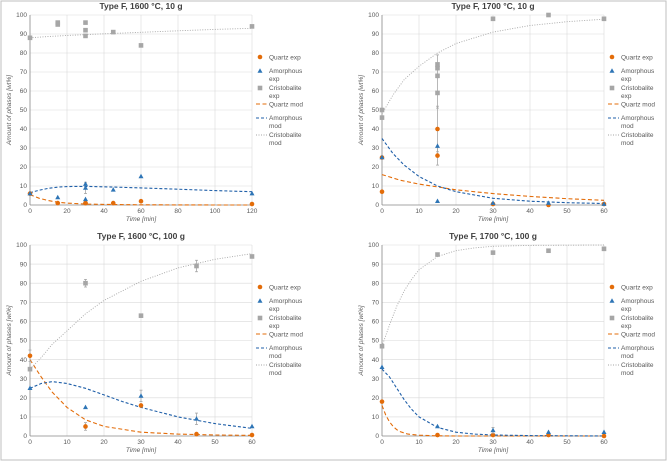 The image size is (667, 461). What do you see at coordinates (382, 442) in the screenshot?
I see `x-tick-label: 0` at bounding box center [382, 442].